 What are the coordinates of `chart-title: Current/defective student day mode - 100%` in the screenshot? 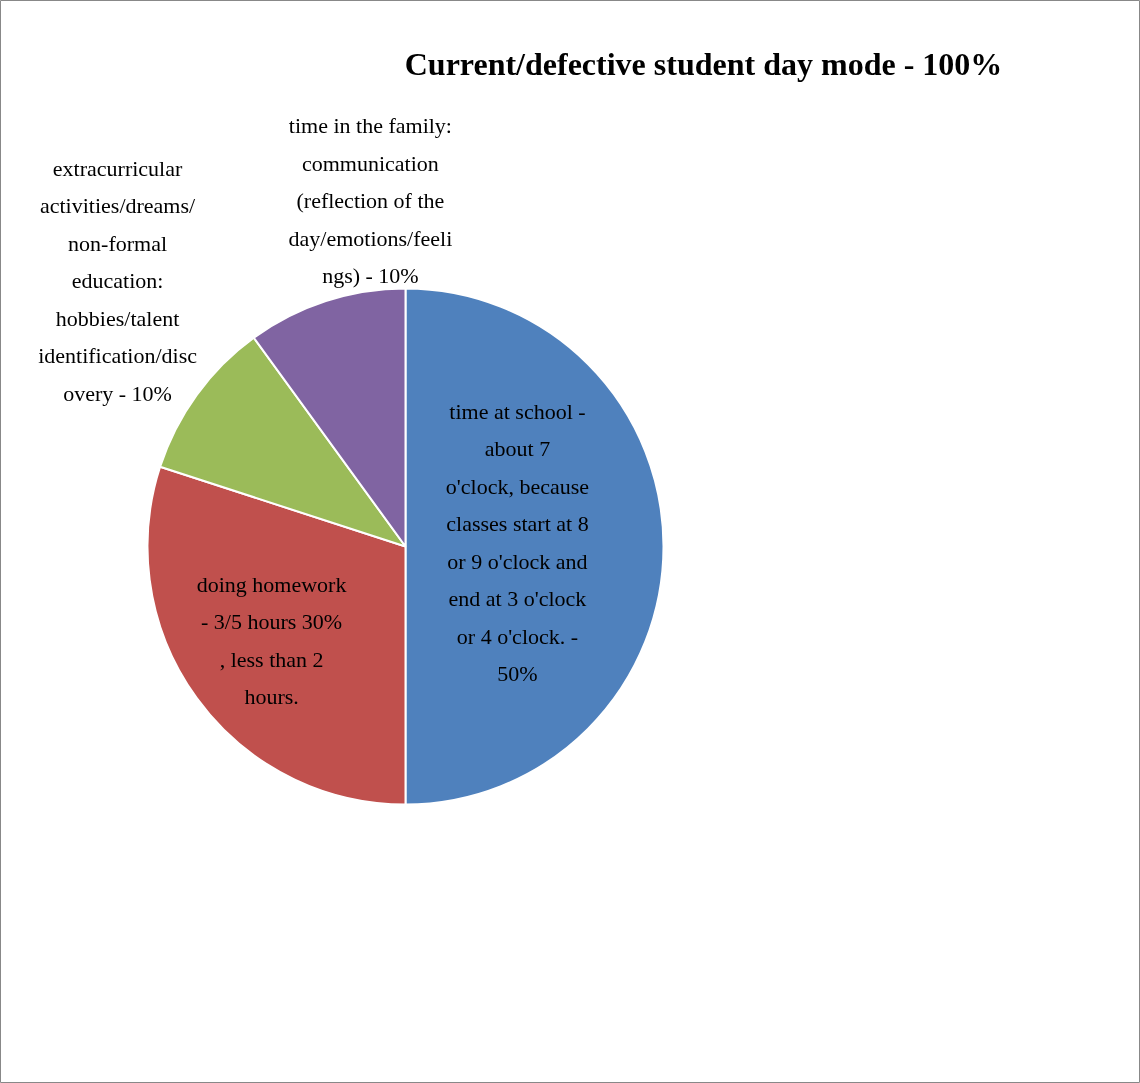 It's located at (703, 63).